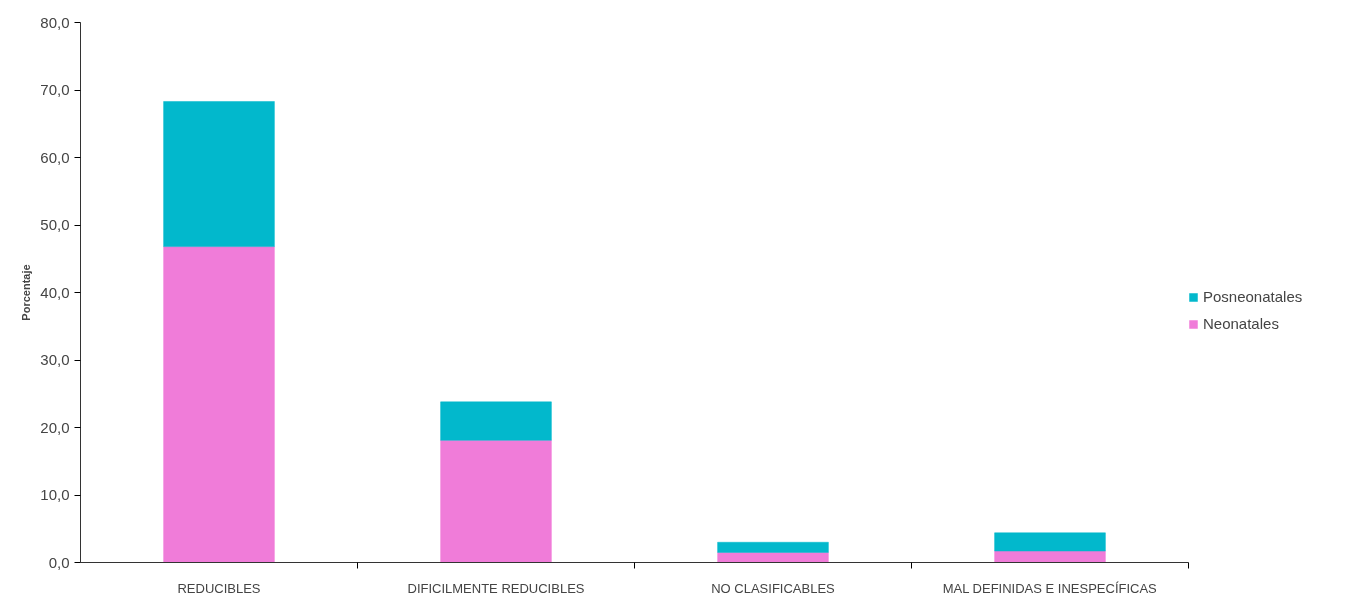 The width and height of the screenshot is (1348, 603). I want to click on x-tick-label: DIFICILMENTE REDUCIBLES, so click(496, 588).